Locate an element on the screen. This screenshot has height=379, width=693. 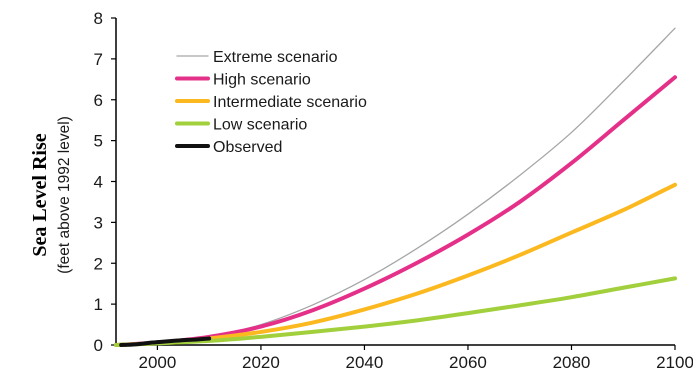
legend-label-intermediate-scenario: Intermediate scenario is located at coordinates (290, 102).